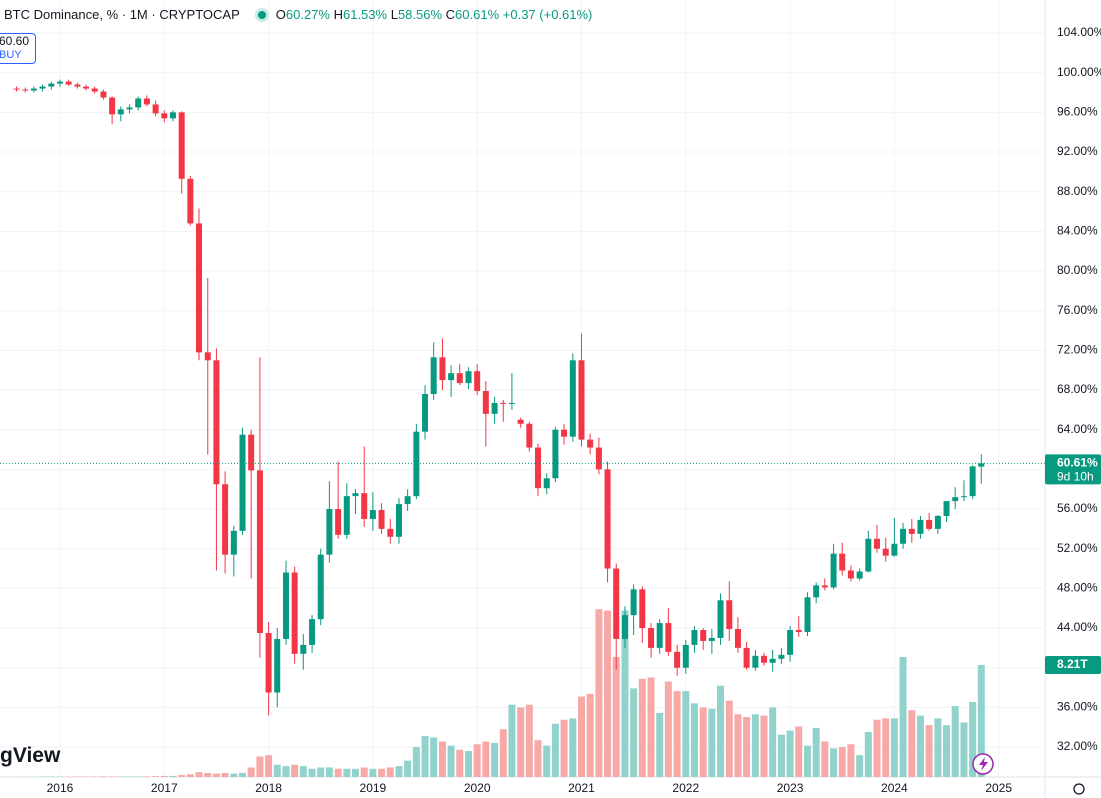  What do you see at coordinates (30, 755) in the screenshot?
I see `watermark: gView` at bounding box center [30, 755].